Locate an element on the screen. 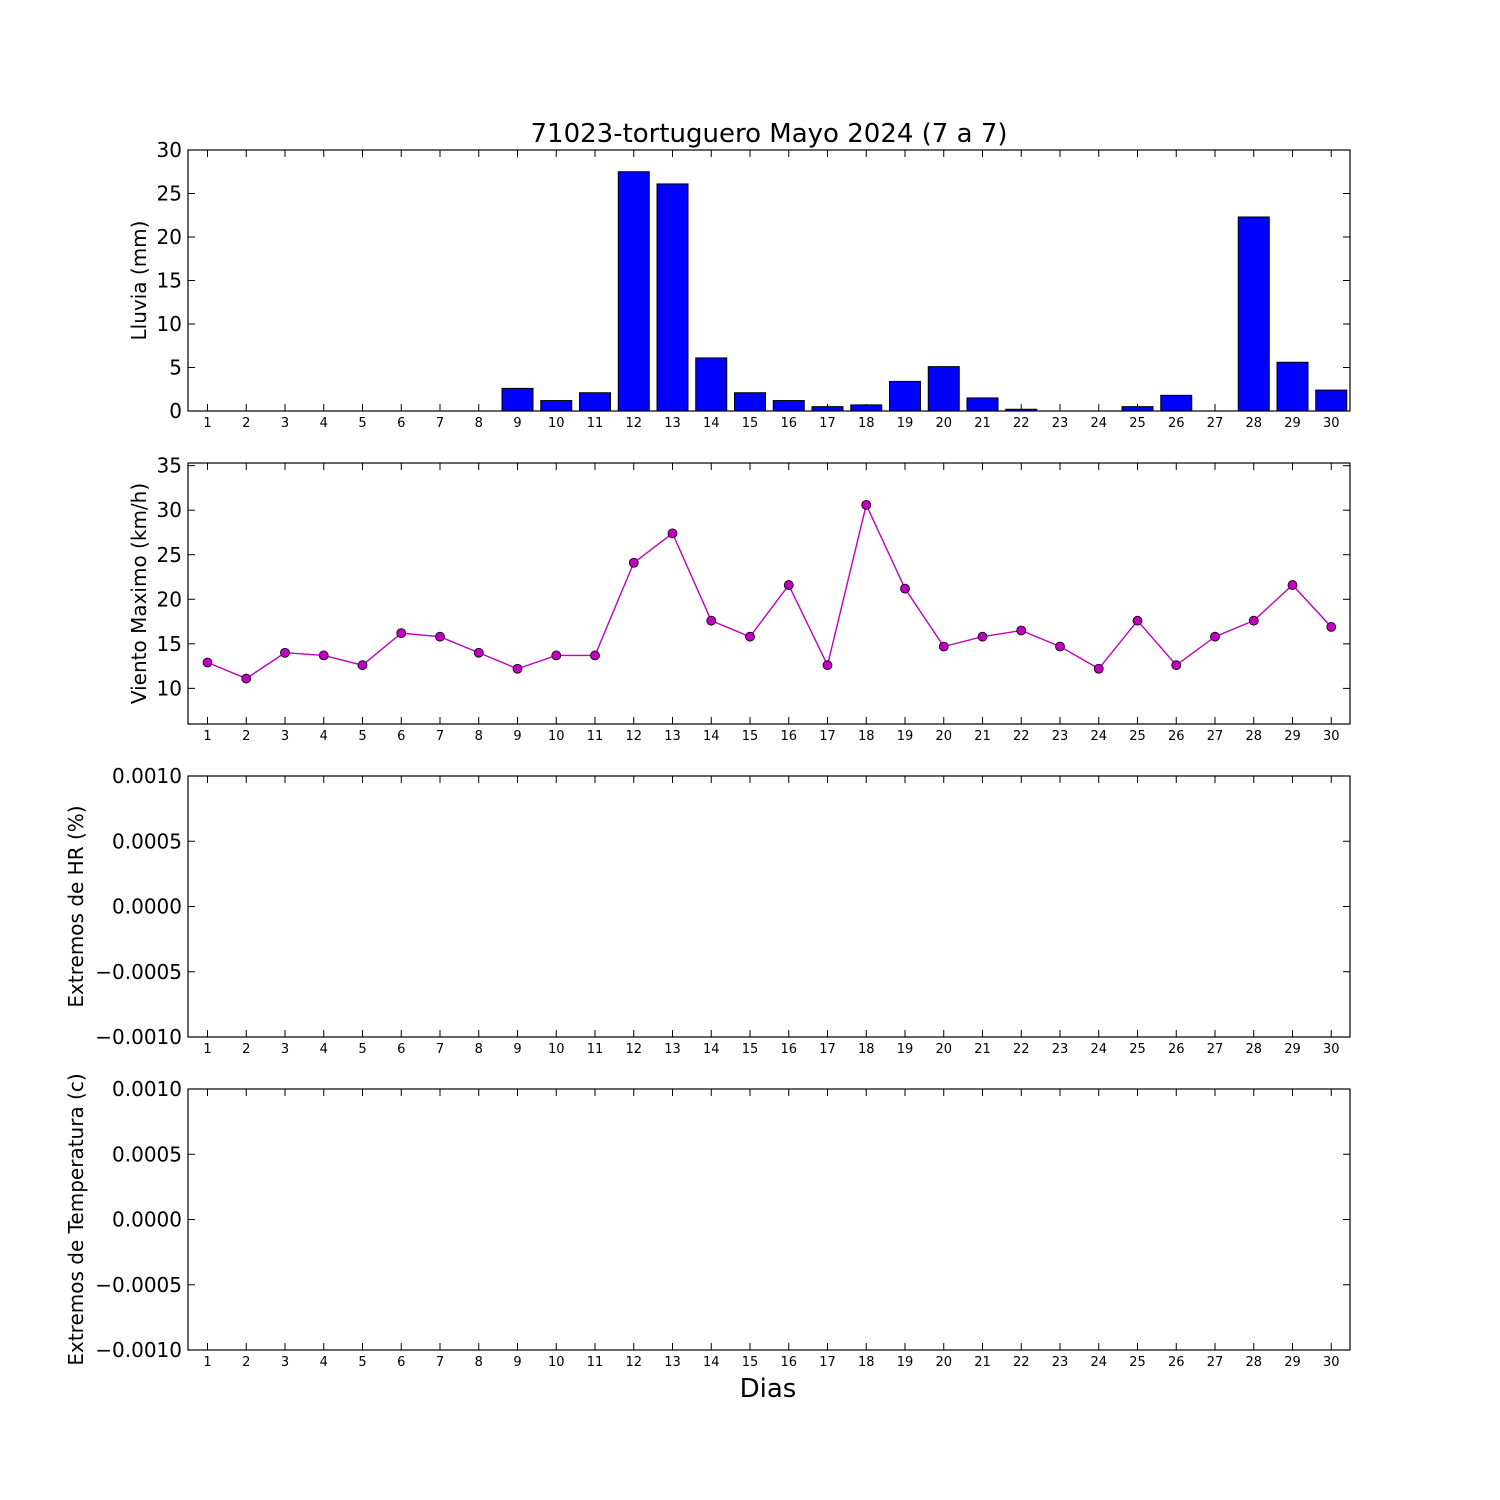  hr-ytick-label: −0.0010 is located at coordinates (138, 1037).